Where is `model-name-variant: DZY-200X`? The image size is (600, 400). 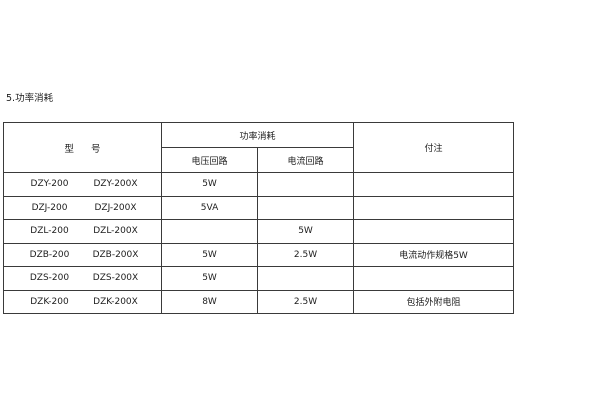 model-name-variant: DZY-200X is located at coordinates (115, 184).